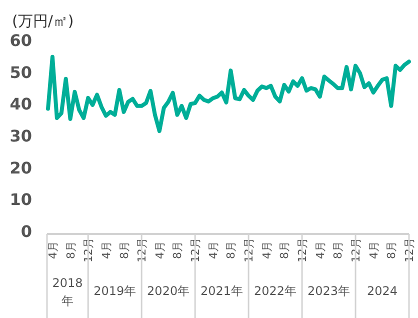  What do you see at coordinates (26, 231) in the screenshot?
I see `y-tick-label: 0` at bounding box center [26, 231].